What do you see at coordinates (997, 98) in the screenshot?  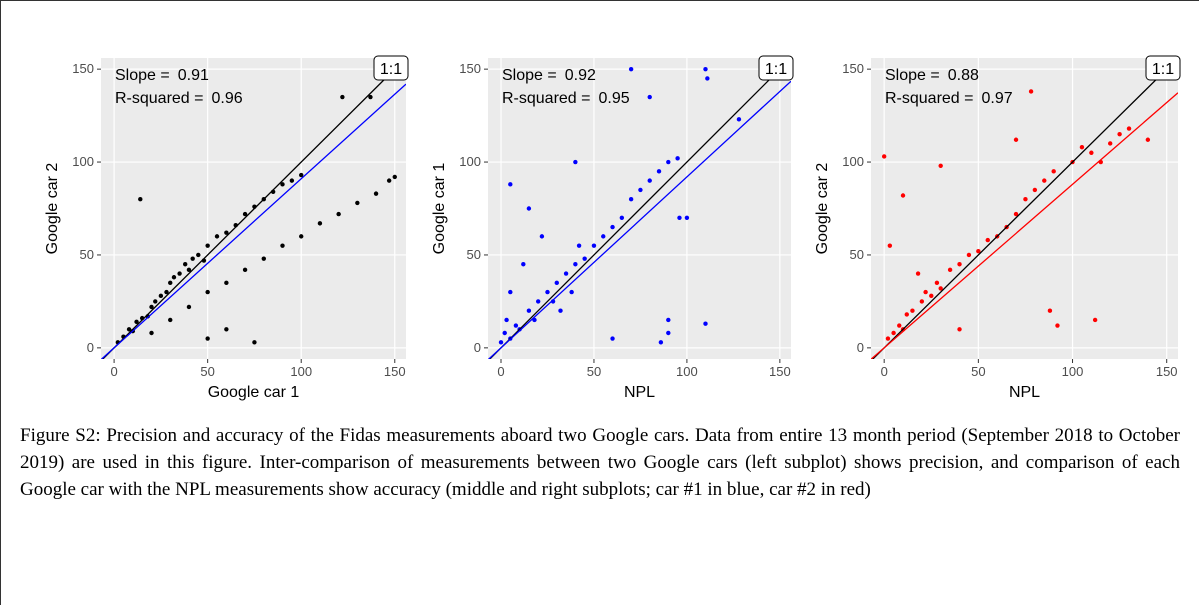 I see `r2-value: 0.97` at bounding box center [997, 98].